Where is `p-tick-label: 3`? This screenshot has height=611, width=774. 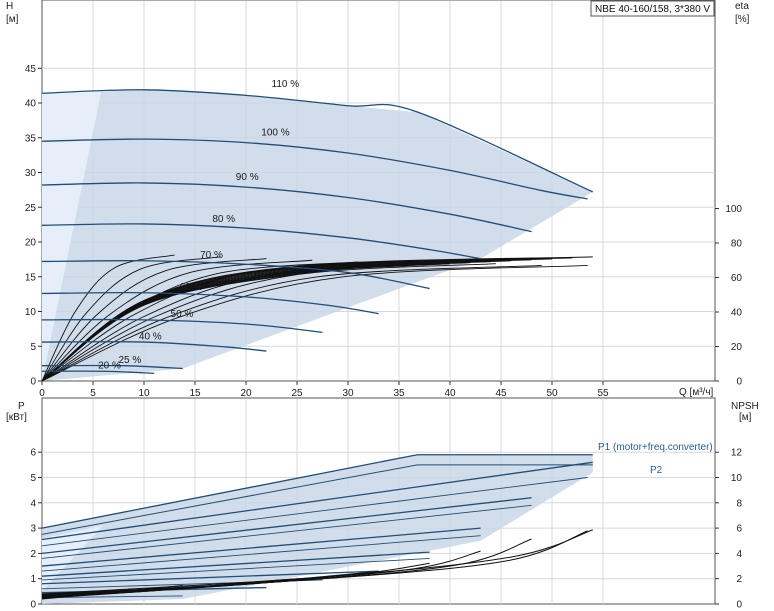
p-tick-label: 3 is located at coordinates (33, 529).